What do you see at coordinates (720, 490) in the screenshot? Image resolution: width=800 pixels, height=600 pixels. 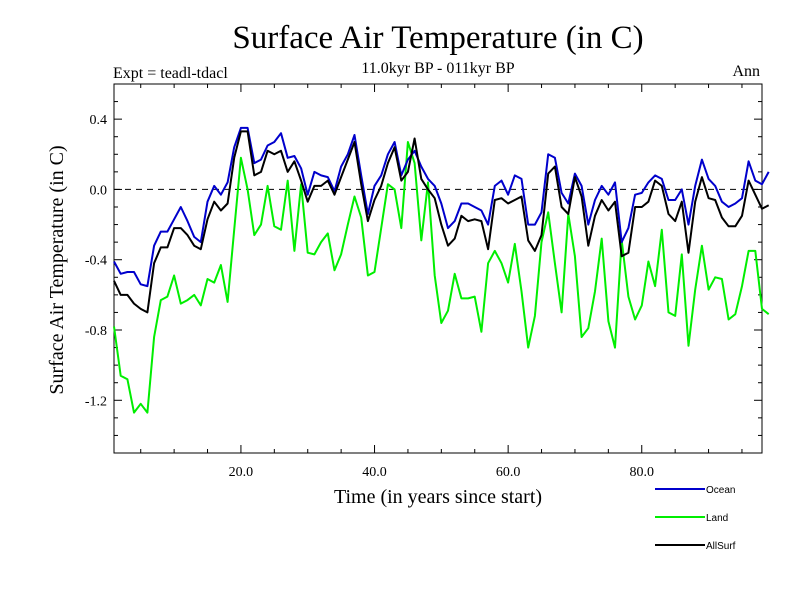 I see `legend-label-ocean: Ocean` at bounding box center [720, 490].